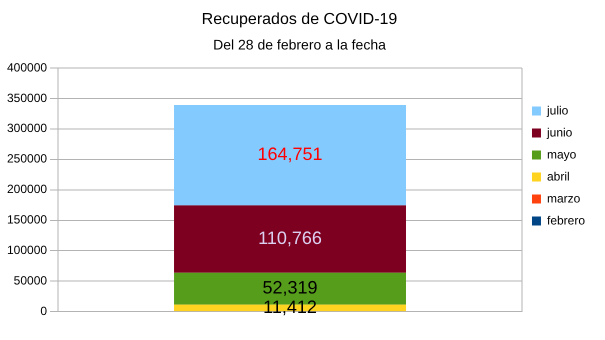 The height and width of the screenshot is (340, 605). Describe the element at coordinates (561, 154) in the screenshot. I see `legend-label: mayo` at that location.